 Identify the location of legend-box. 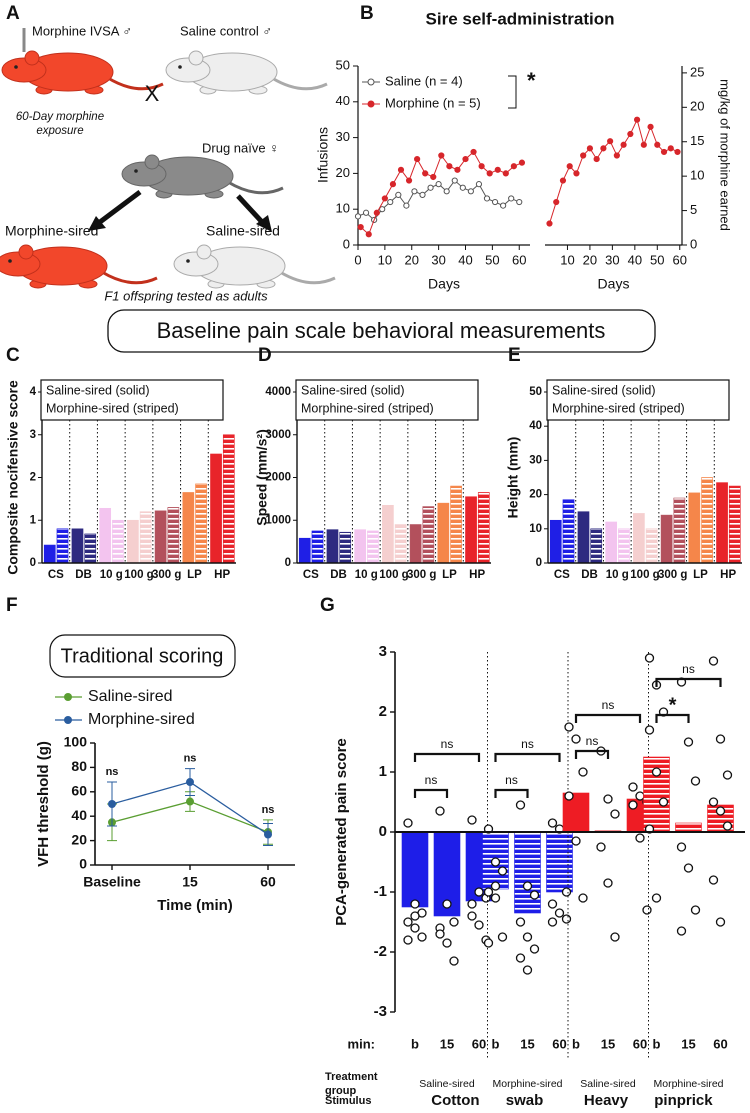
(132, 400).